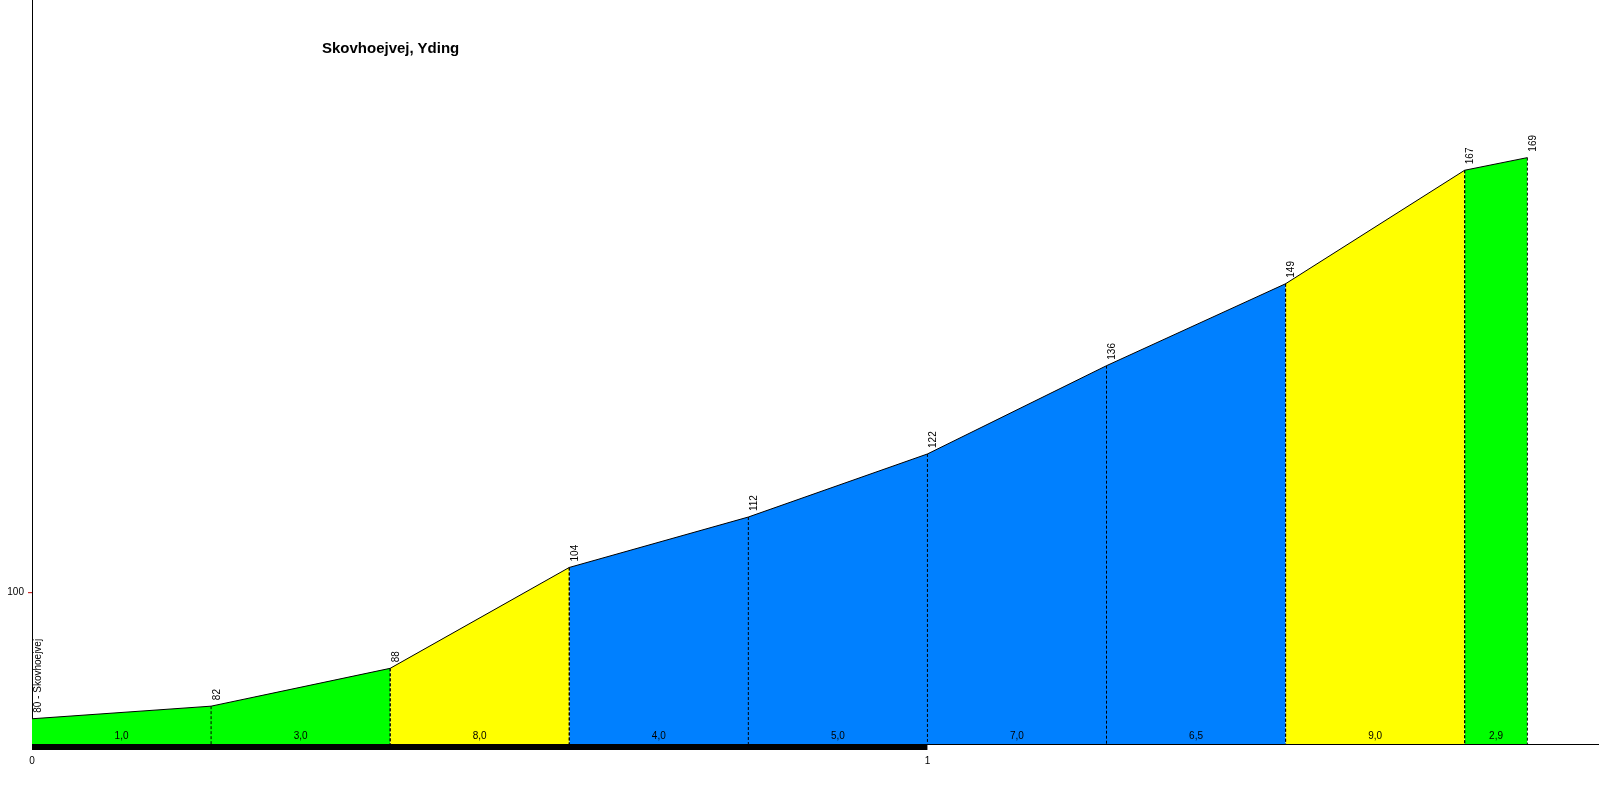 This screenshot has height=800, width=1599. I want to click on annotation: 4,0, so click(659, 735).